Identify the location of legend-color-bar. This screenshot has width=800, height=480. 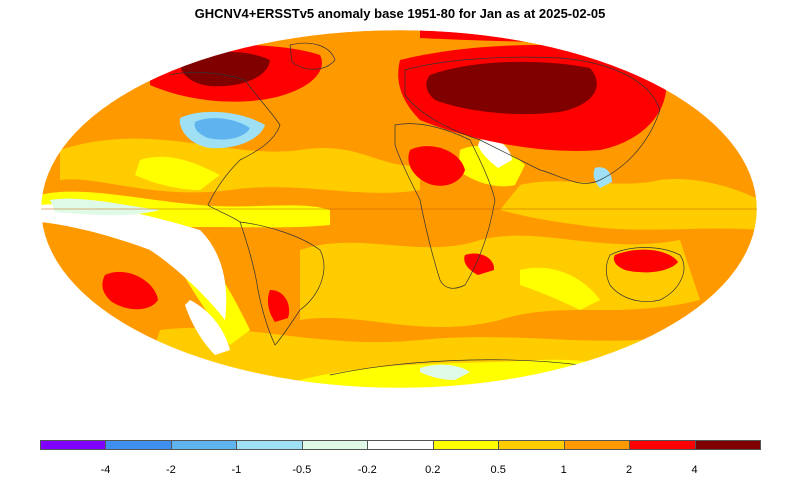
(400, 445).